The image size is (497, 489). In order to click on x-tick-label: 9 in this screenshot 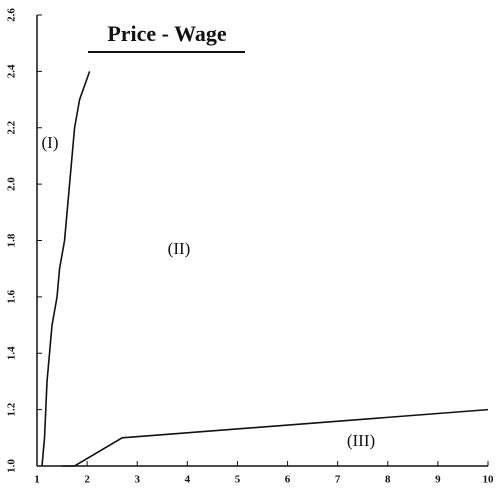, I will do `click(438, 480)`.